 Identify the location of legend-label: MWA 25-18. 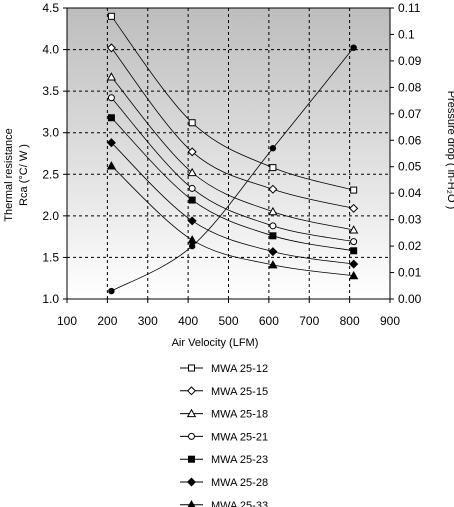
(239, 415).